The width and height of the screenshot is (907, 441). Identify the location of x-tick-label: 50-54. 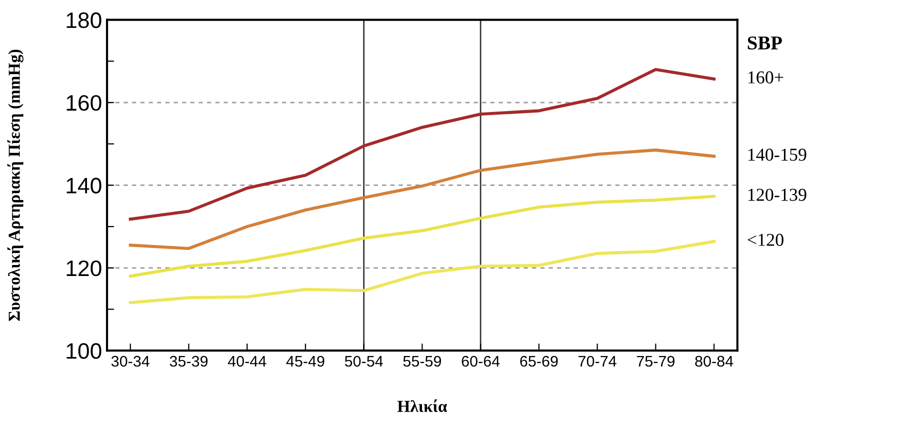
(363, 361).